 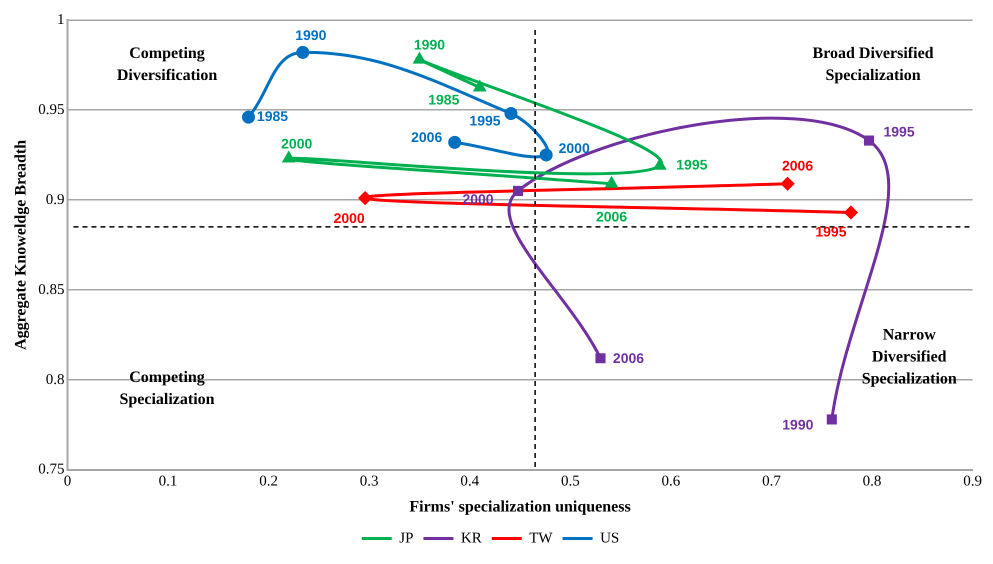 What do you see at coordinates (167, 388) in the screenshot?
I see `annotation: Competing Specialization` at bounding box center [167, 388].